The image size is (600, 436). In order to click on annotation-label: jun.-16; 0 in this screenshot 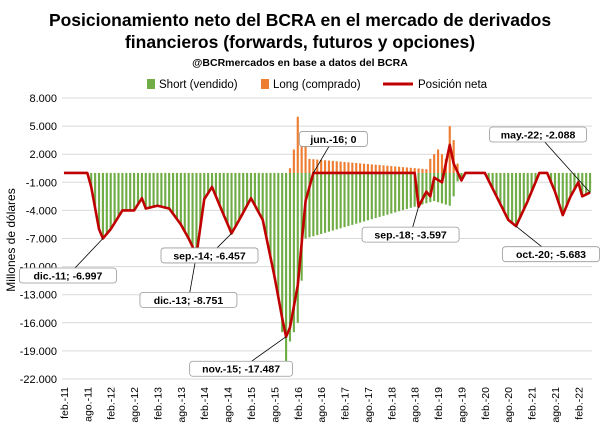, I will do `click(332, 140)`.